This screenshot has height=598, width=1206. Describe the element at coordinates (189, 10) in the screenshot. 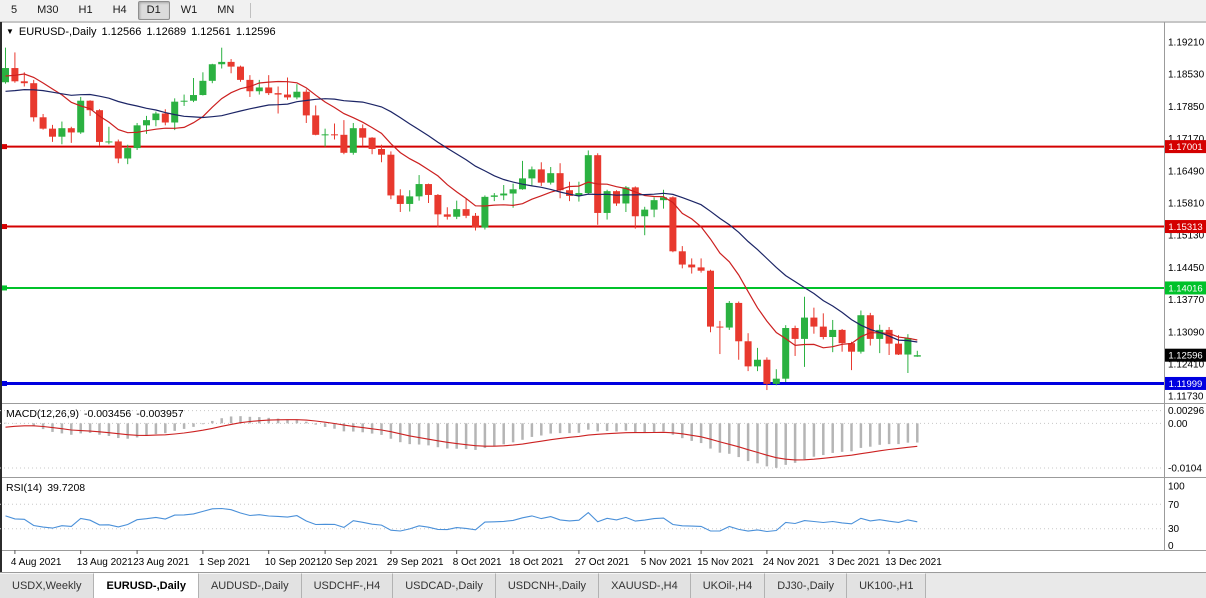

I see `timeframe-button-w1: W1` at that location.